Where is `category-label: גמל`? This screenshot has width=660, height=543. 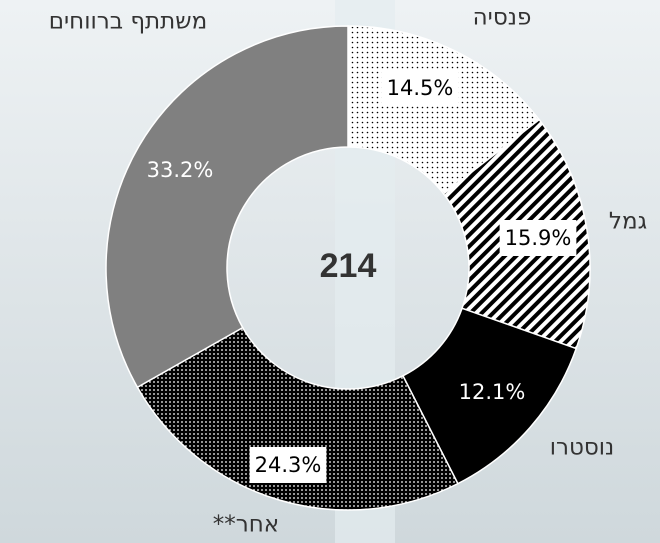 category-label: גמל is located at coordinates (628, 222).